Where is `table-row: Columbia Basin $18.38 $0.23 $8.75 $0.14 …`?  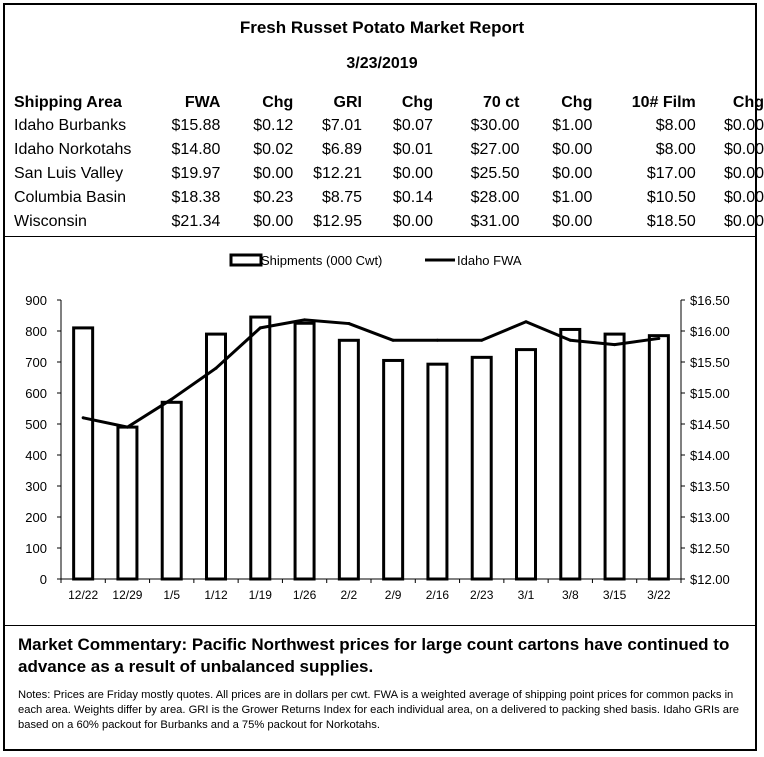 table-row: Columbia Basin $18.38 $0.23 $8.75 $0.14 … is located at coordinates (389, 198).